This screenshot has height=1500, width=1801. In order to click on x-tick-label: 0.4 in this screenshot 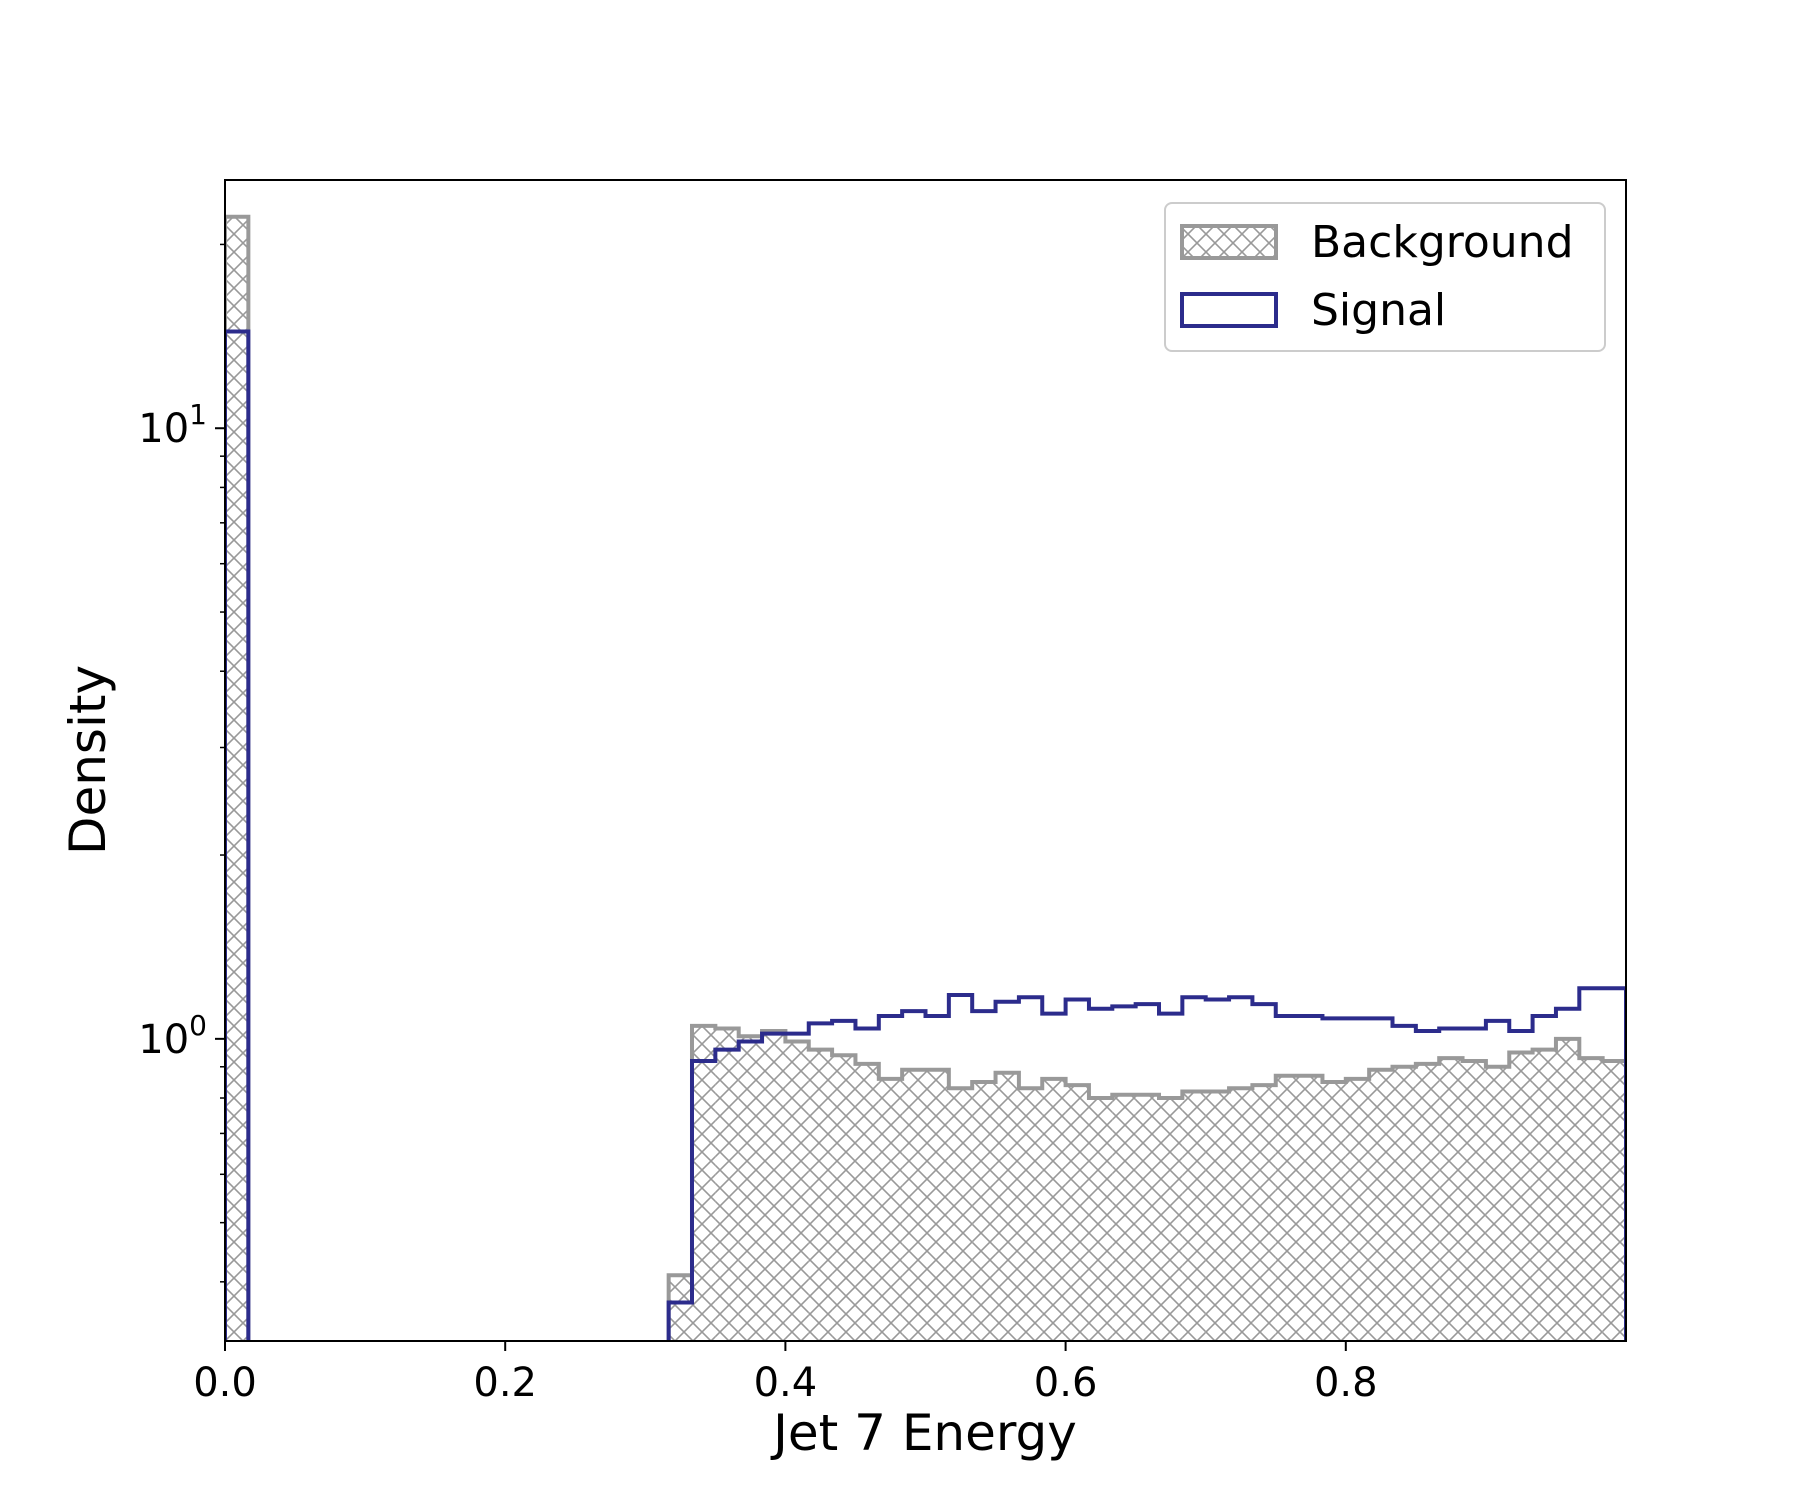, I will do `click(786, 1383)`.